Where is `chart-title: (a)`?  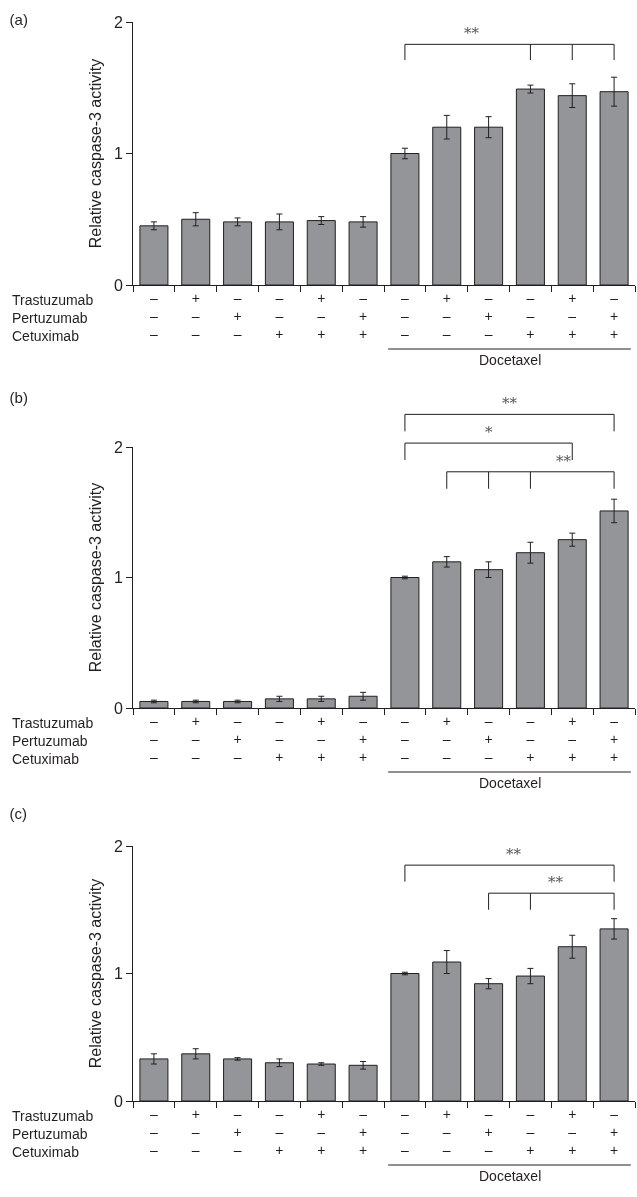 chart-title: (a) is located at coordinates (18, 19).